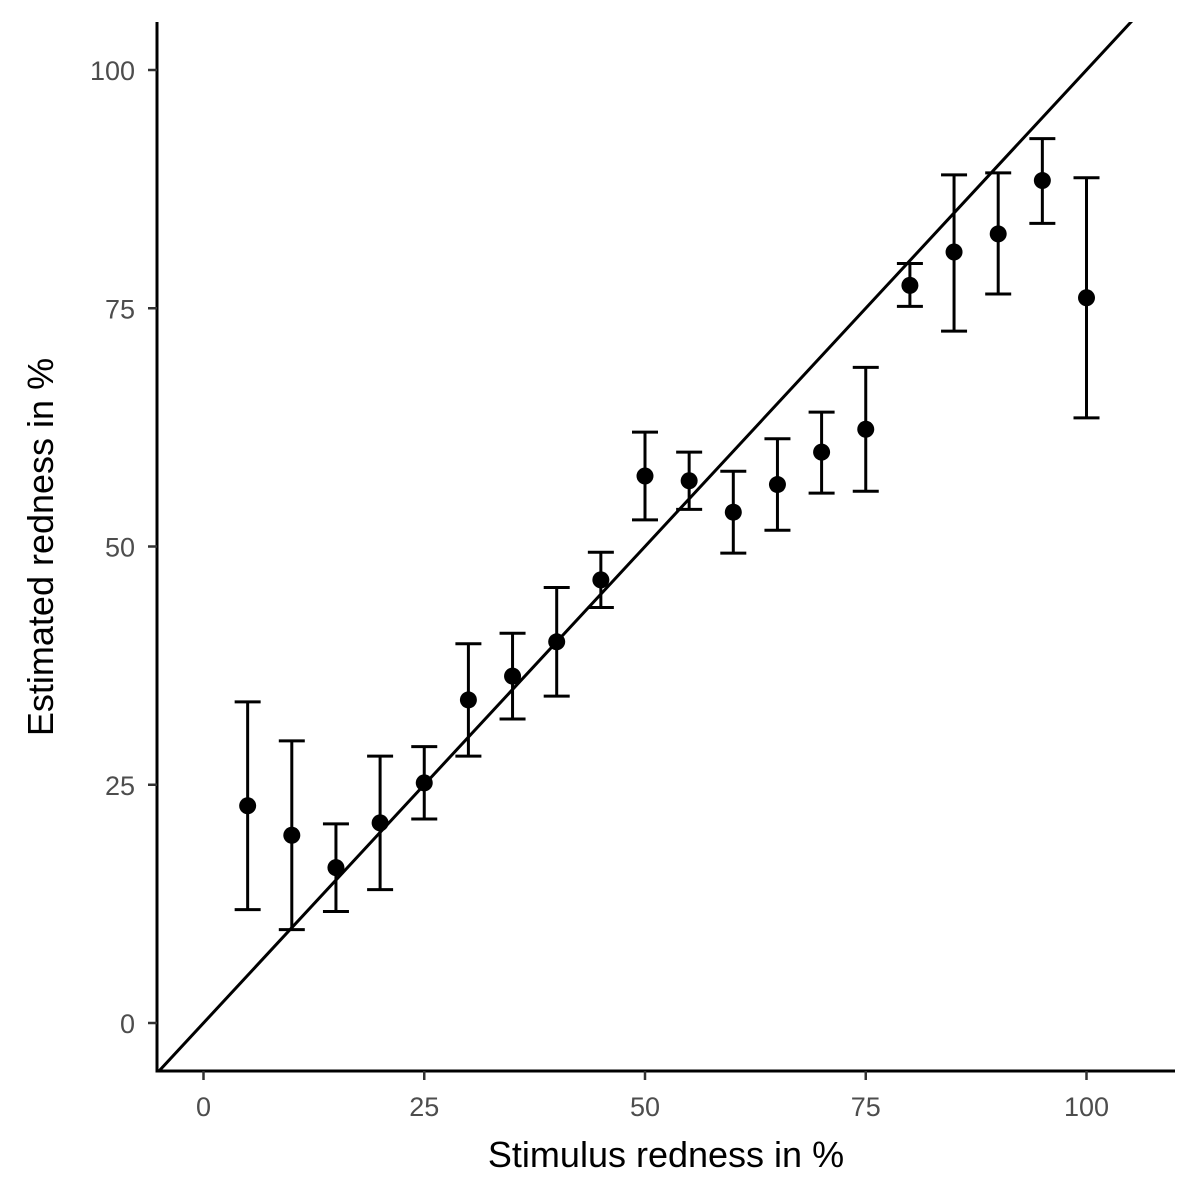 The image size is (1200, 1200). I want to click on y-tick-label: 75, so click(120, 309).